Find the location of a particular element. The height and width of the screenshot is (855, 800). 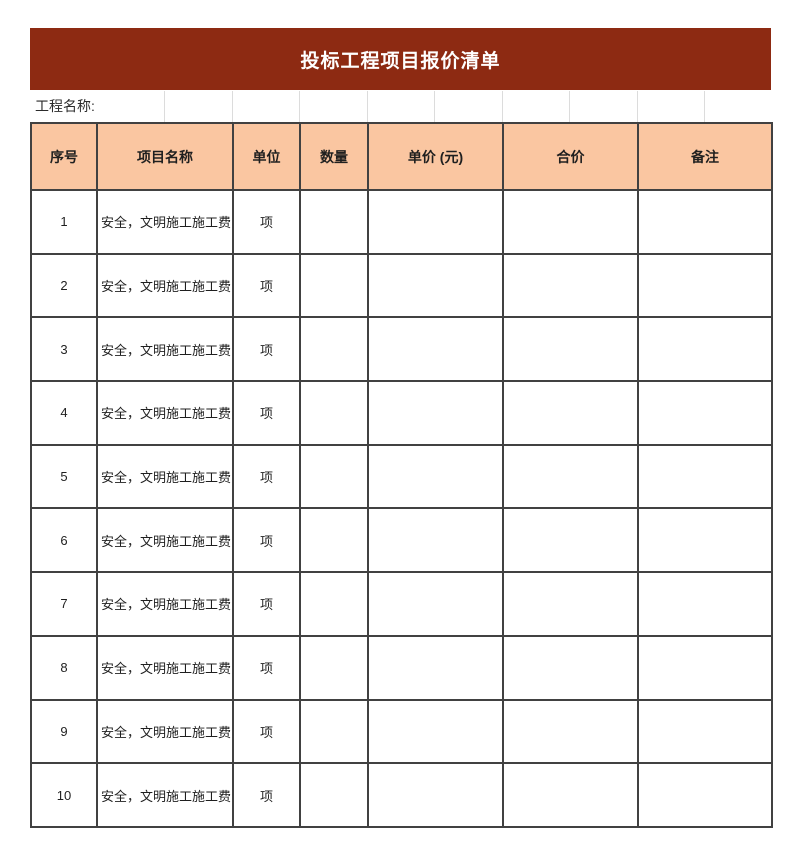

table-row: 2 安全，文明施工施工费 项 is located at coordinates (401, 285).